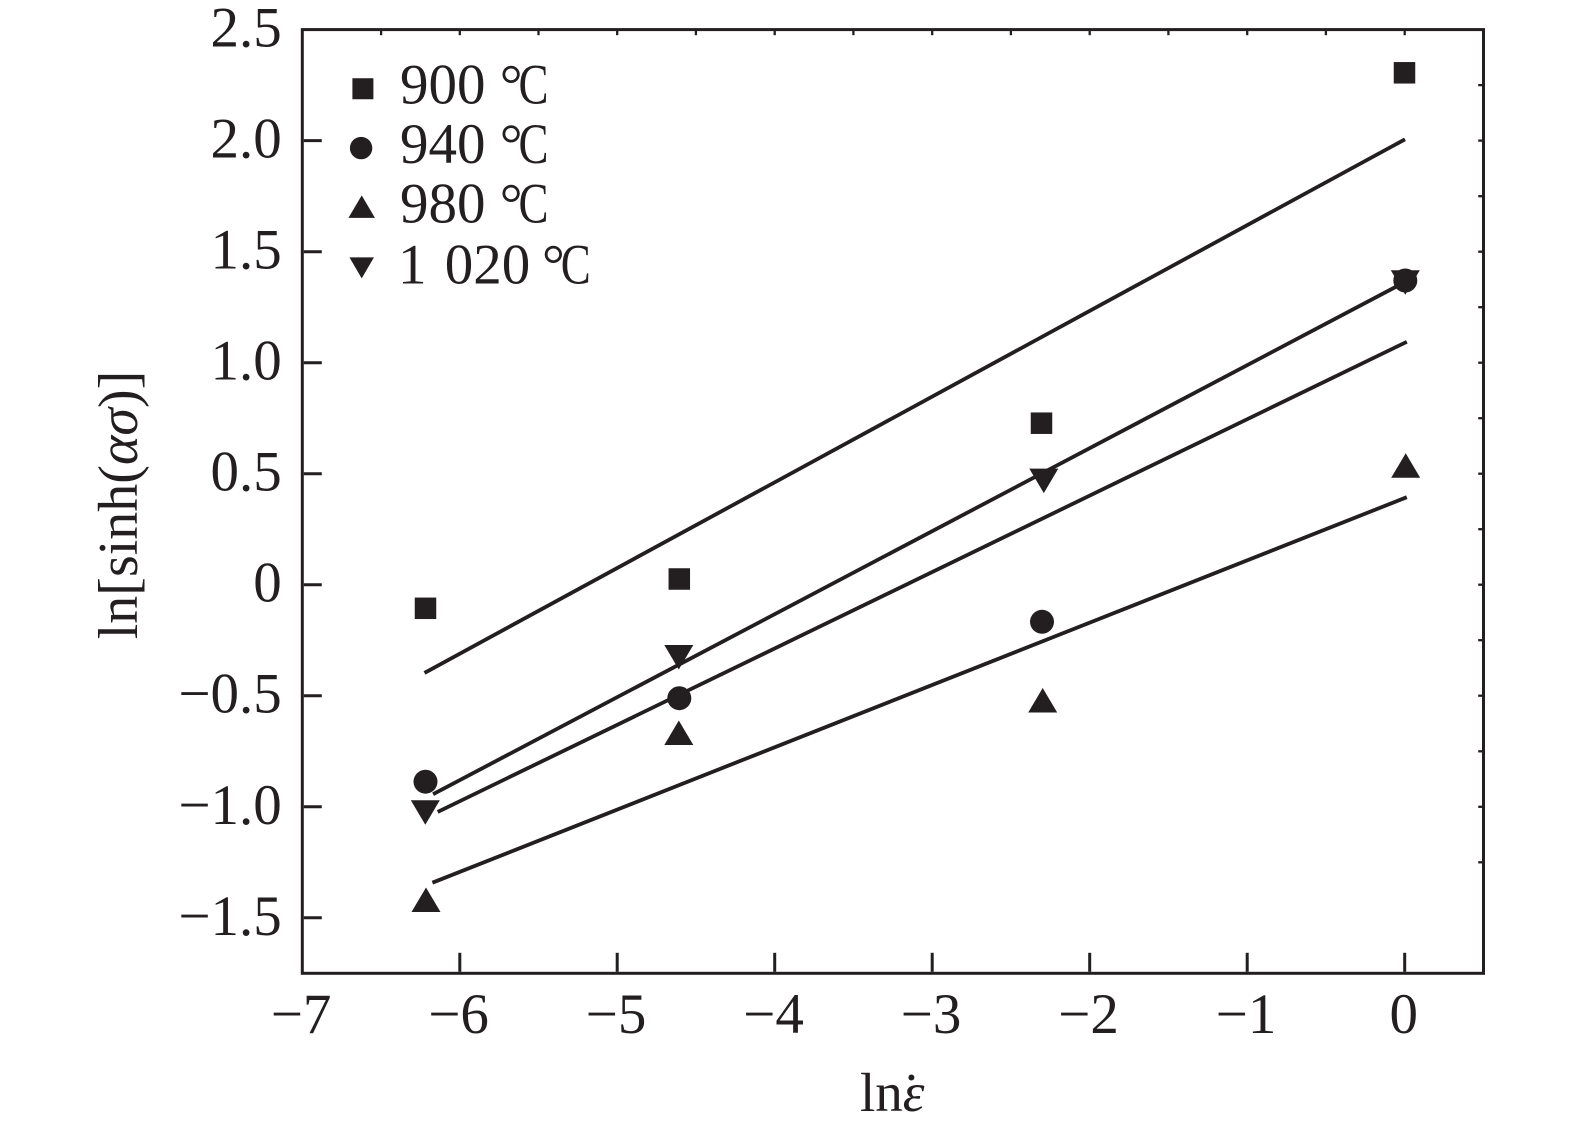 The image size is (1575, 1130). Describe the element at coordinates (1088, 1014) in the screenshot. I see `svg-text: −2` at that location.